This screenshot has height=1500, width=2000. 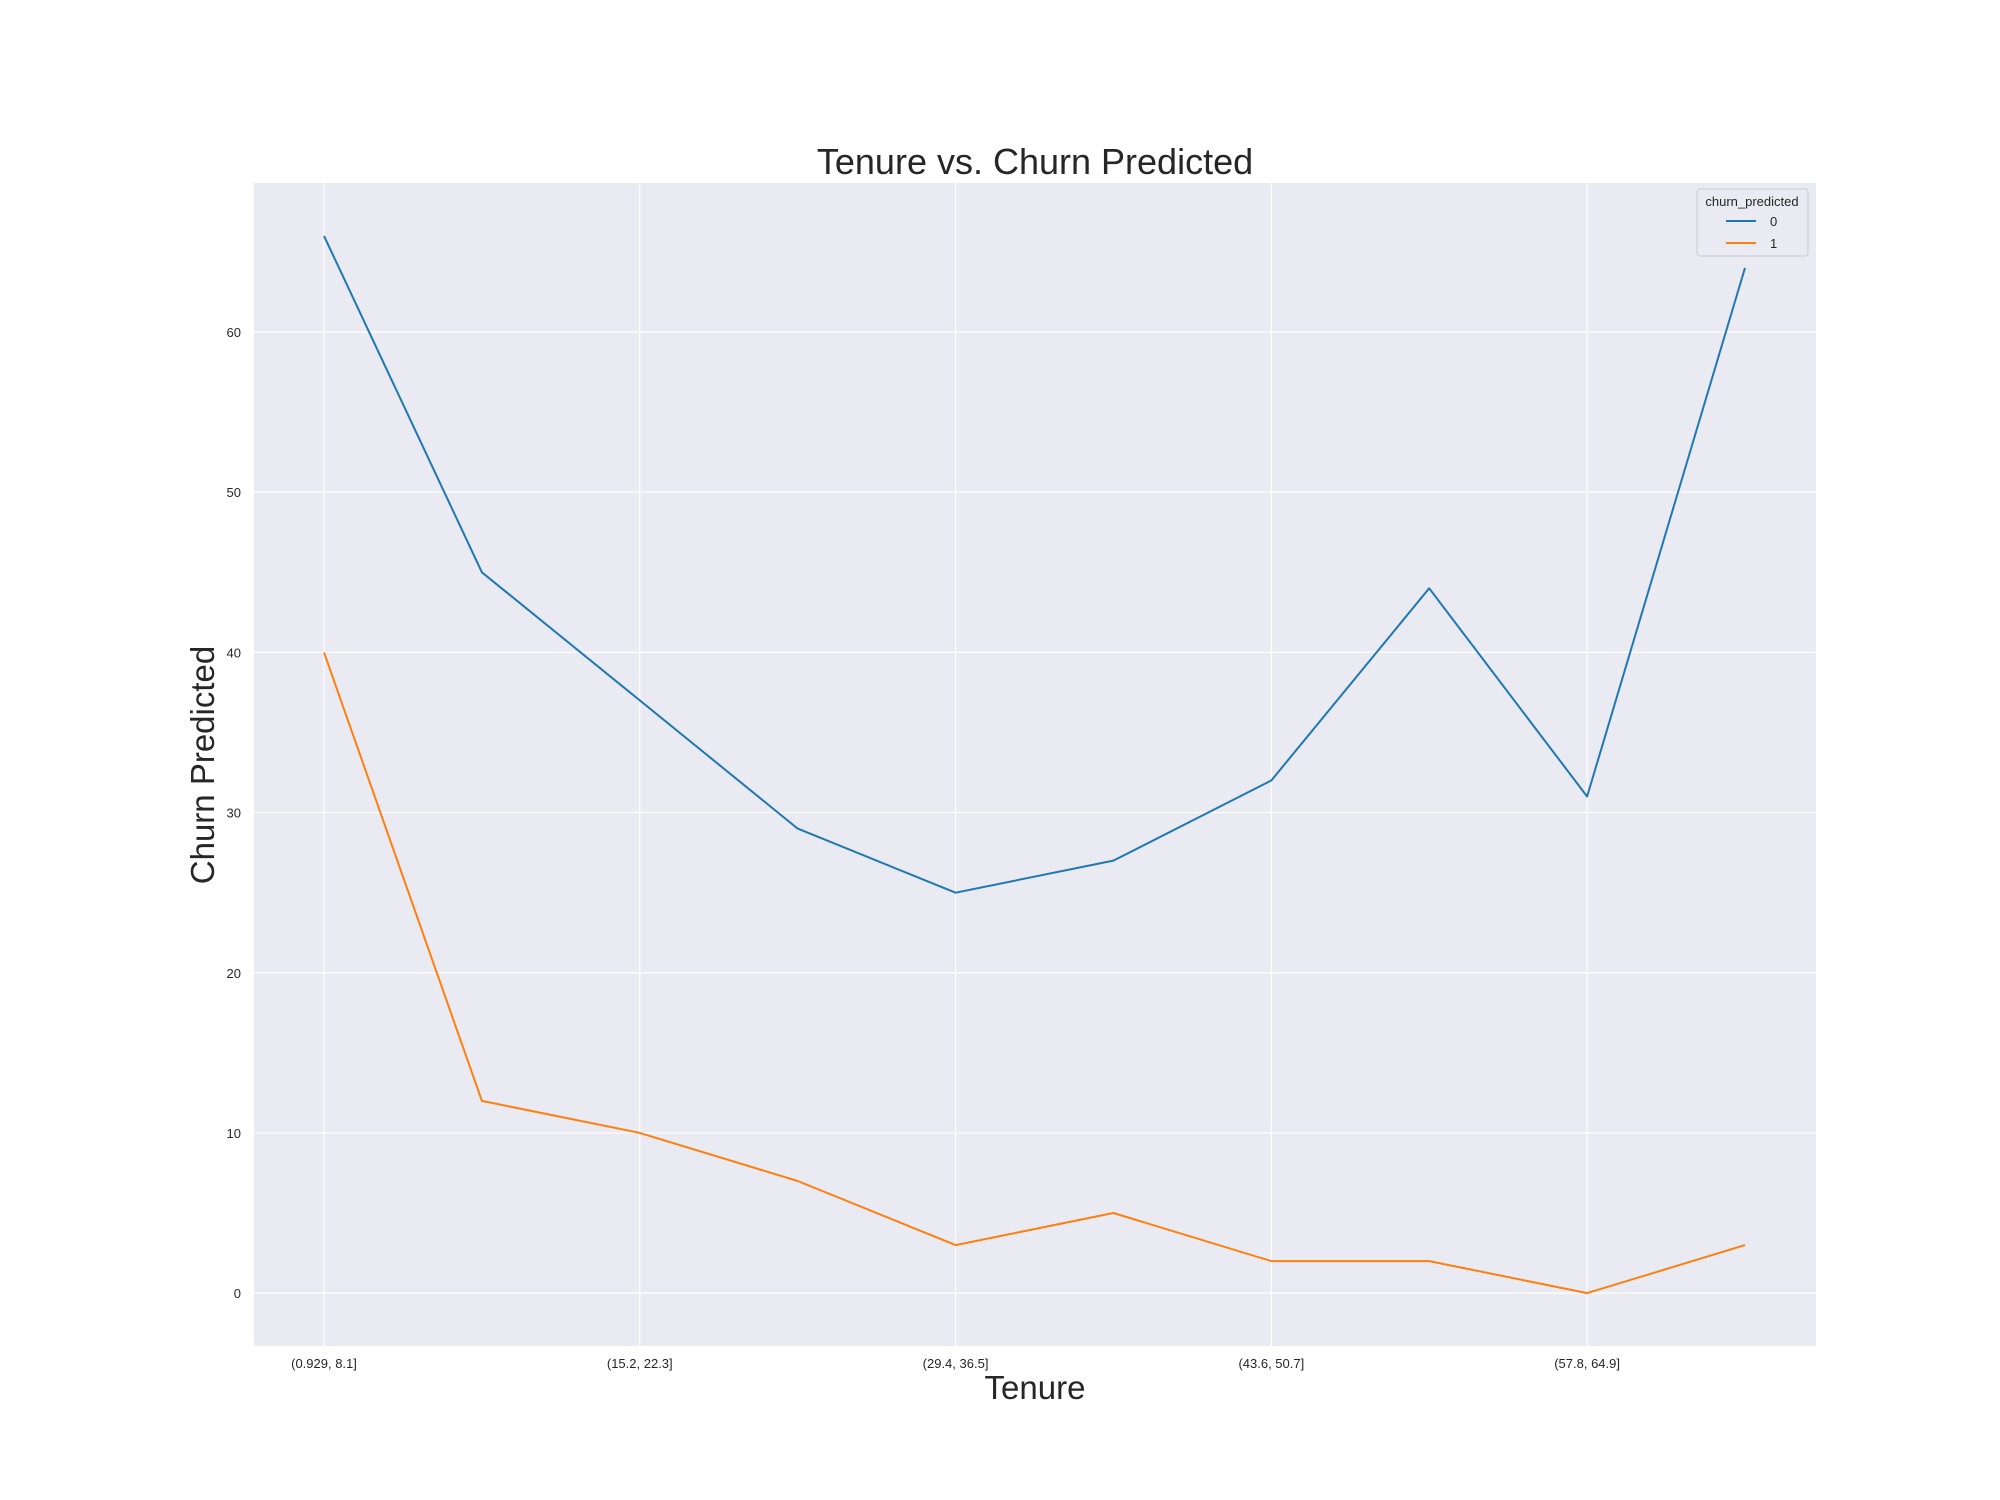 I want to click on y-tick-labels: 0 10 20 30 40 50 60, so click(x=234, y=813).